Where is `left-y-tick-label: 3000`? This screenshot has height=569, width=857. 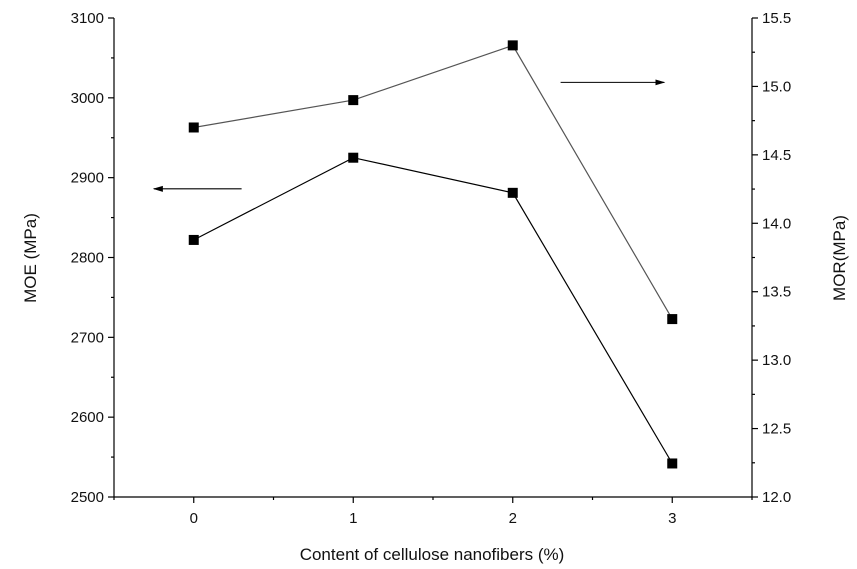 left-y-tick-label: 3000 is located at coordinates (87, 98).